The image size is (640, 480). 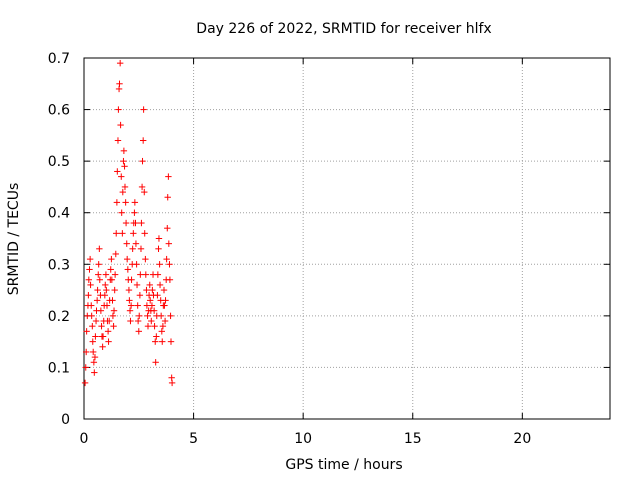 I want to click on y-tick-label: 0.4, so click(x=59, y=214).